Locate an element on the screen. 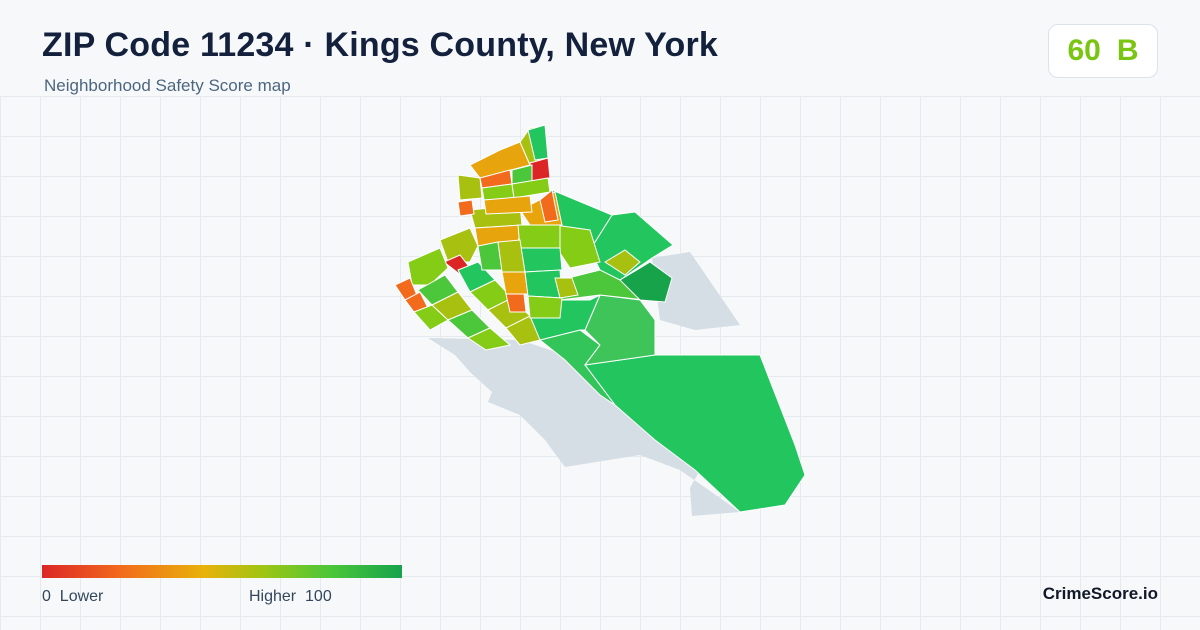  legend-low-label: 0 Lower is located at coordinates (72, 597).